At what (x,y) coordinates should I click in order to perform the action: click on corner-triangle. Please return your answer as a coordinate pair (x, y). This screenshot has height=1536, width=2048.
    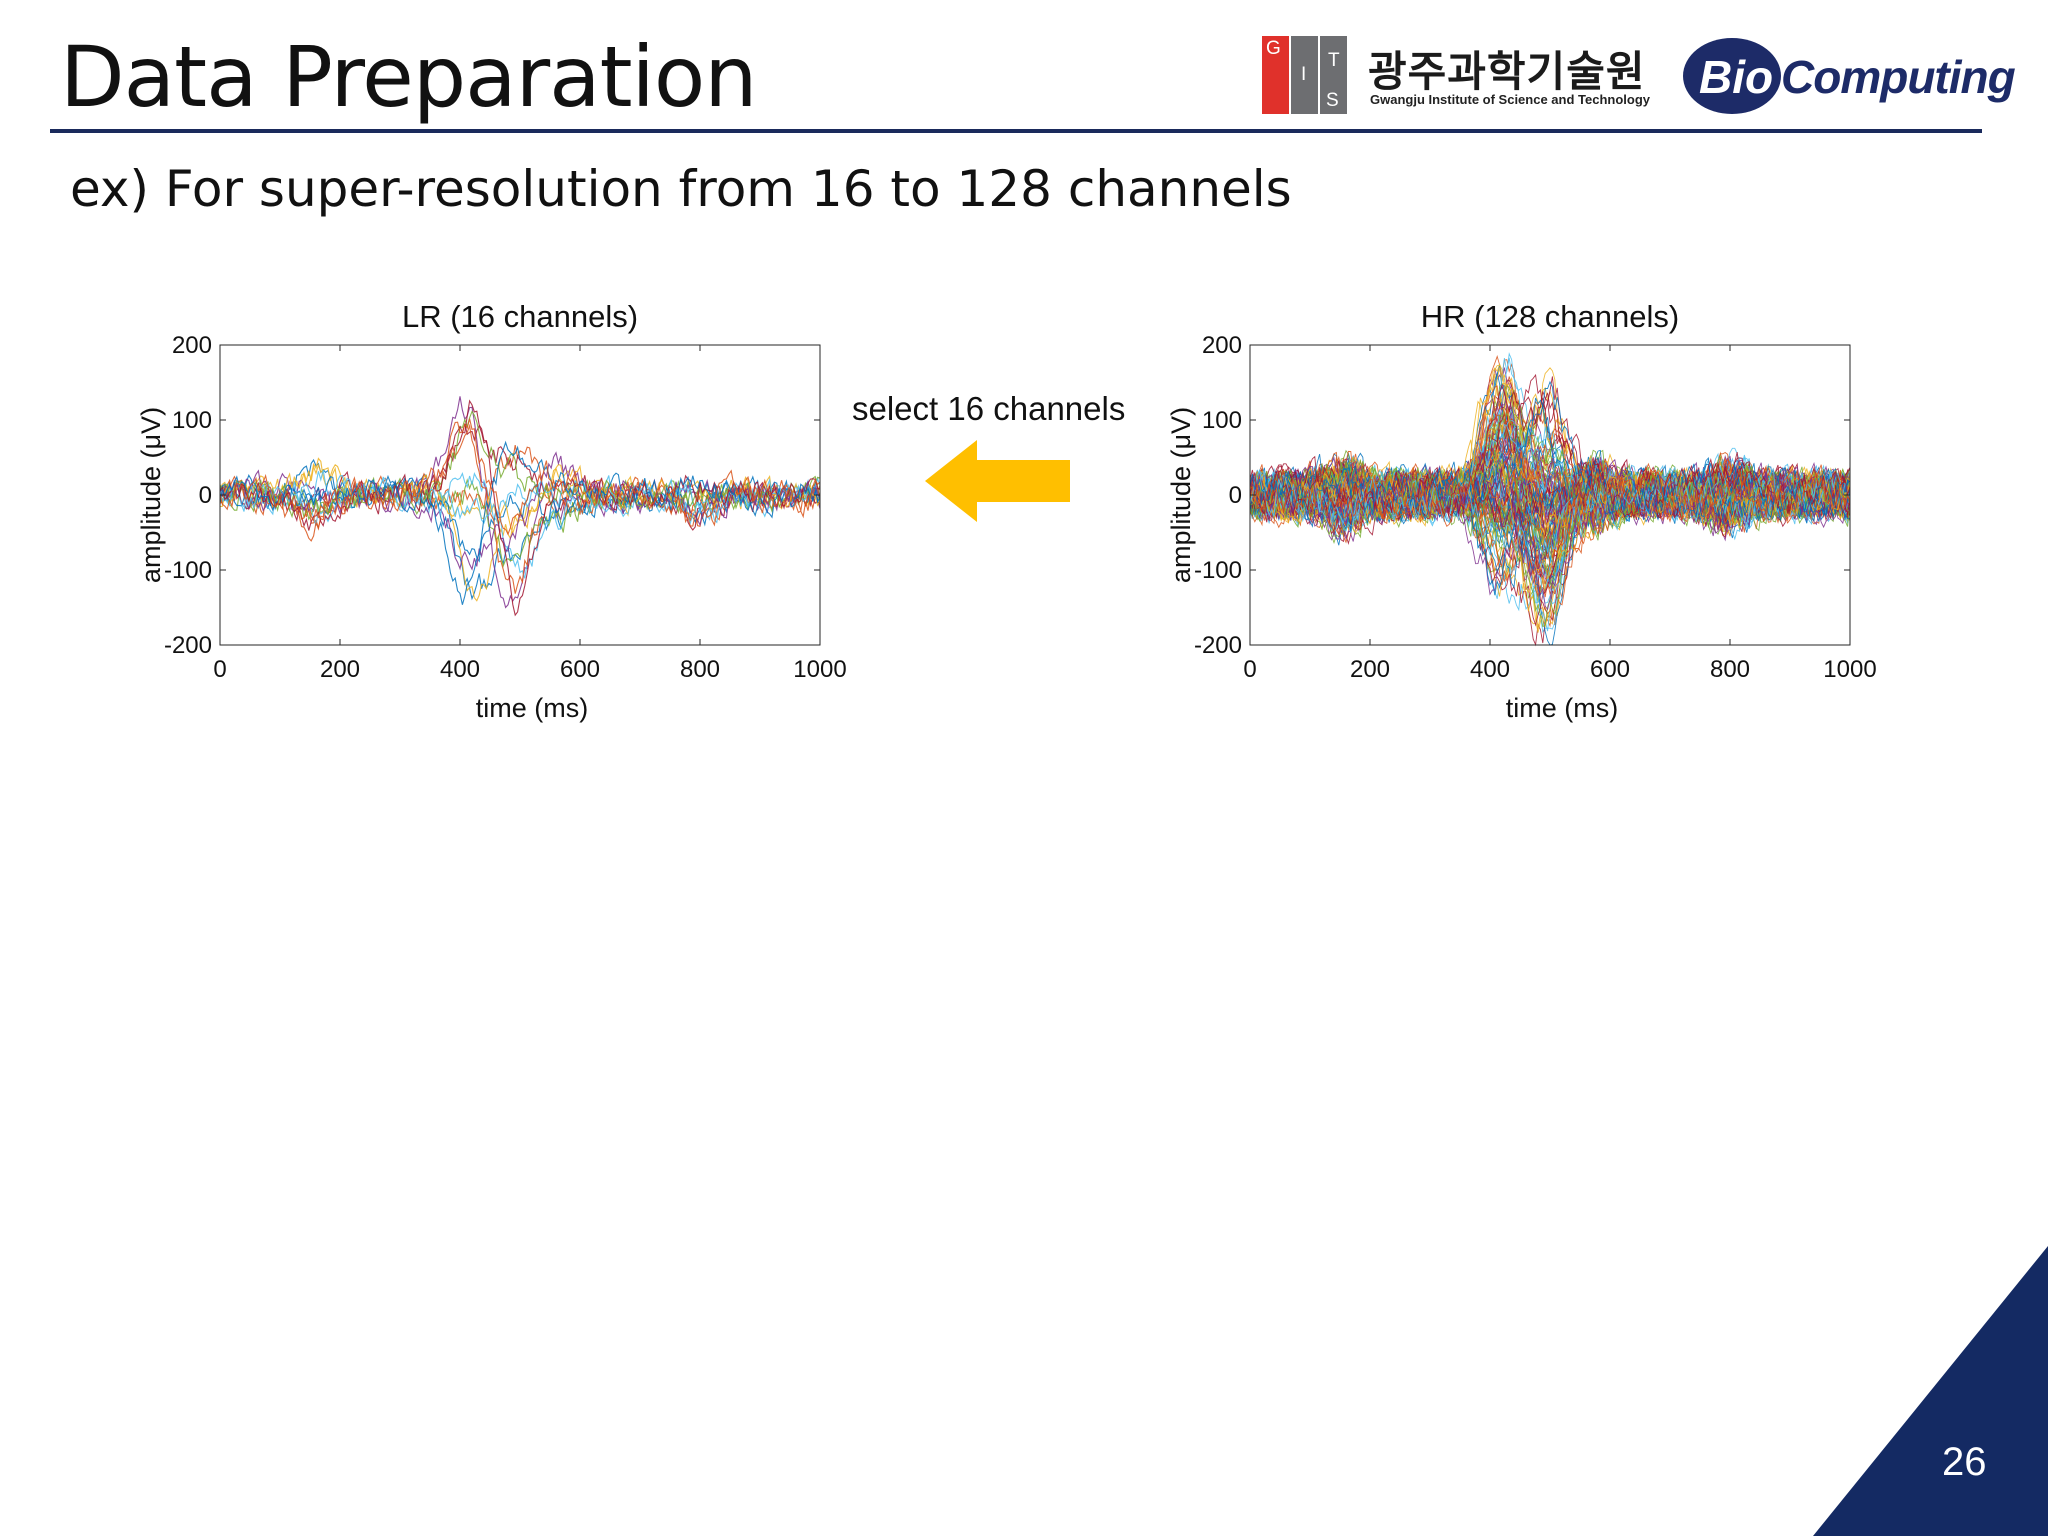
    Looking at the image, I should click on (1930, 1391).